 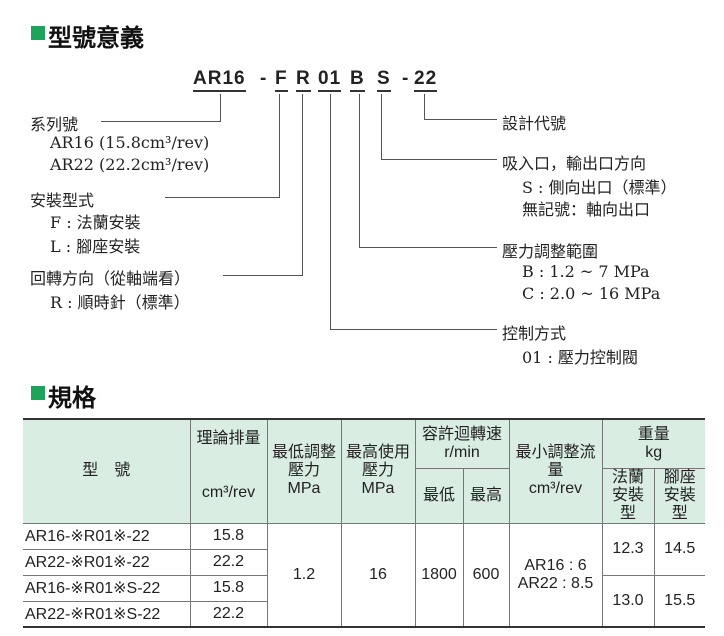 What do you see at coordinates (219, 80) in the screenshot?
I see `code-series: AR16` at bounding box center [219, 80].